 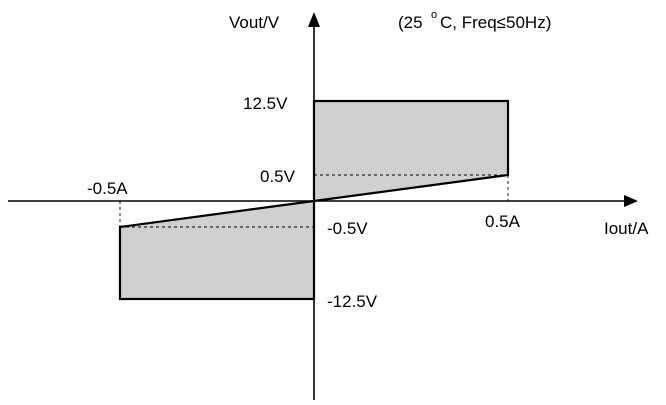 I want to click on tick-label-neg-0.5a: -0.5A, so click(x=107, y=188).